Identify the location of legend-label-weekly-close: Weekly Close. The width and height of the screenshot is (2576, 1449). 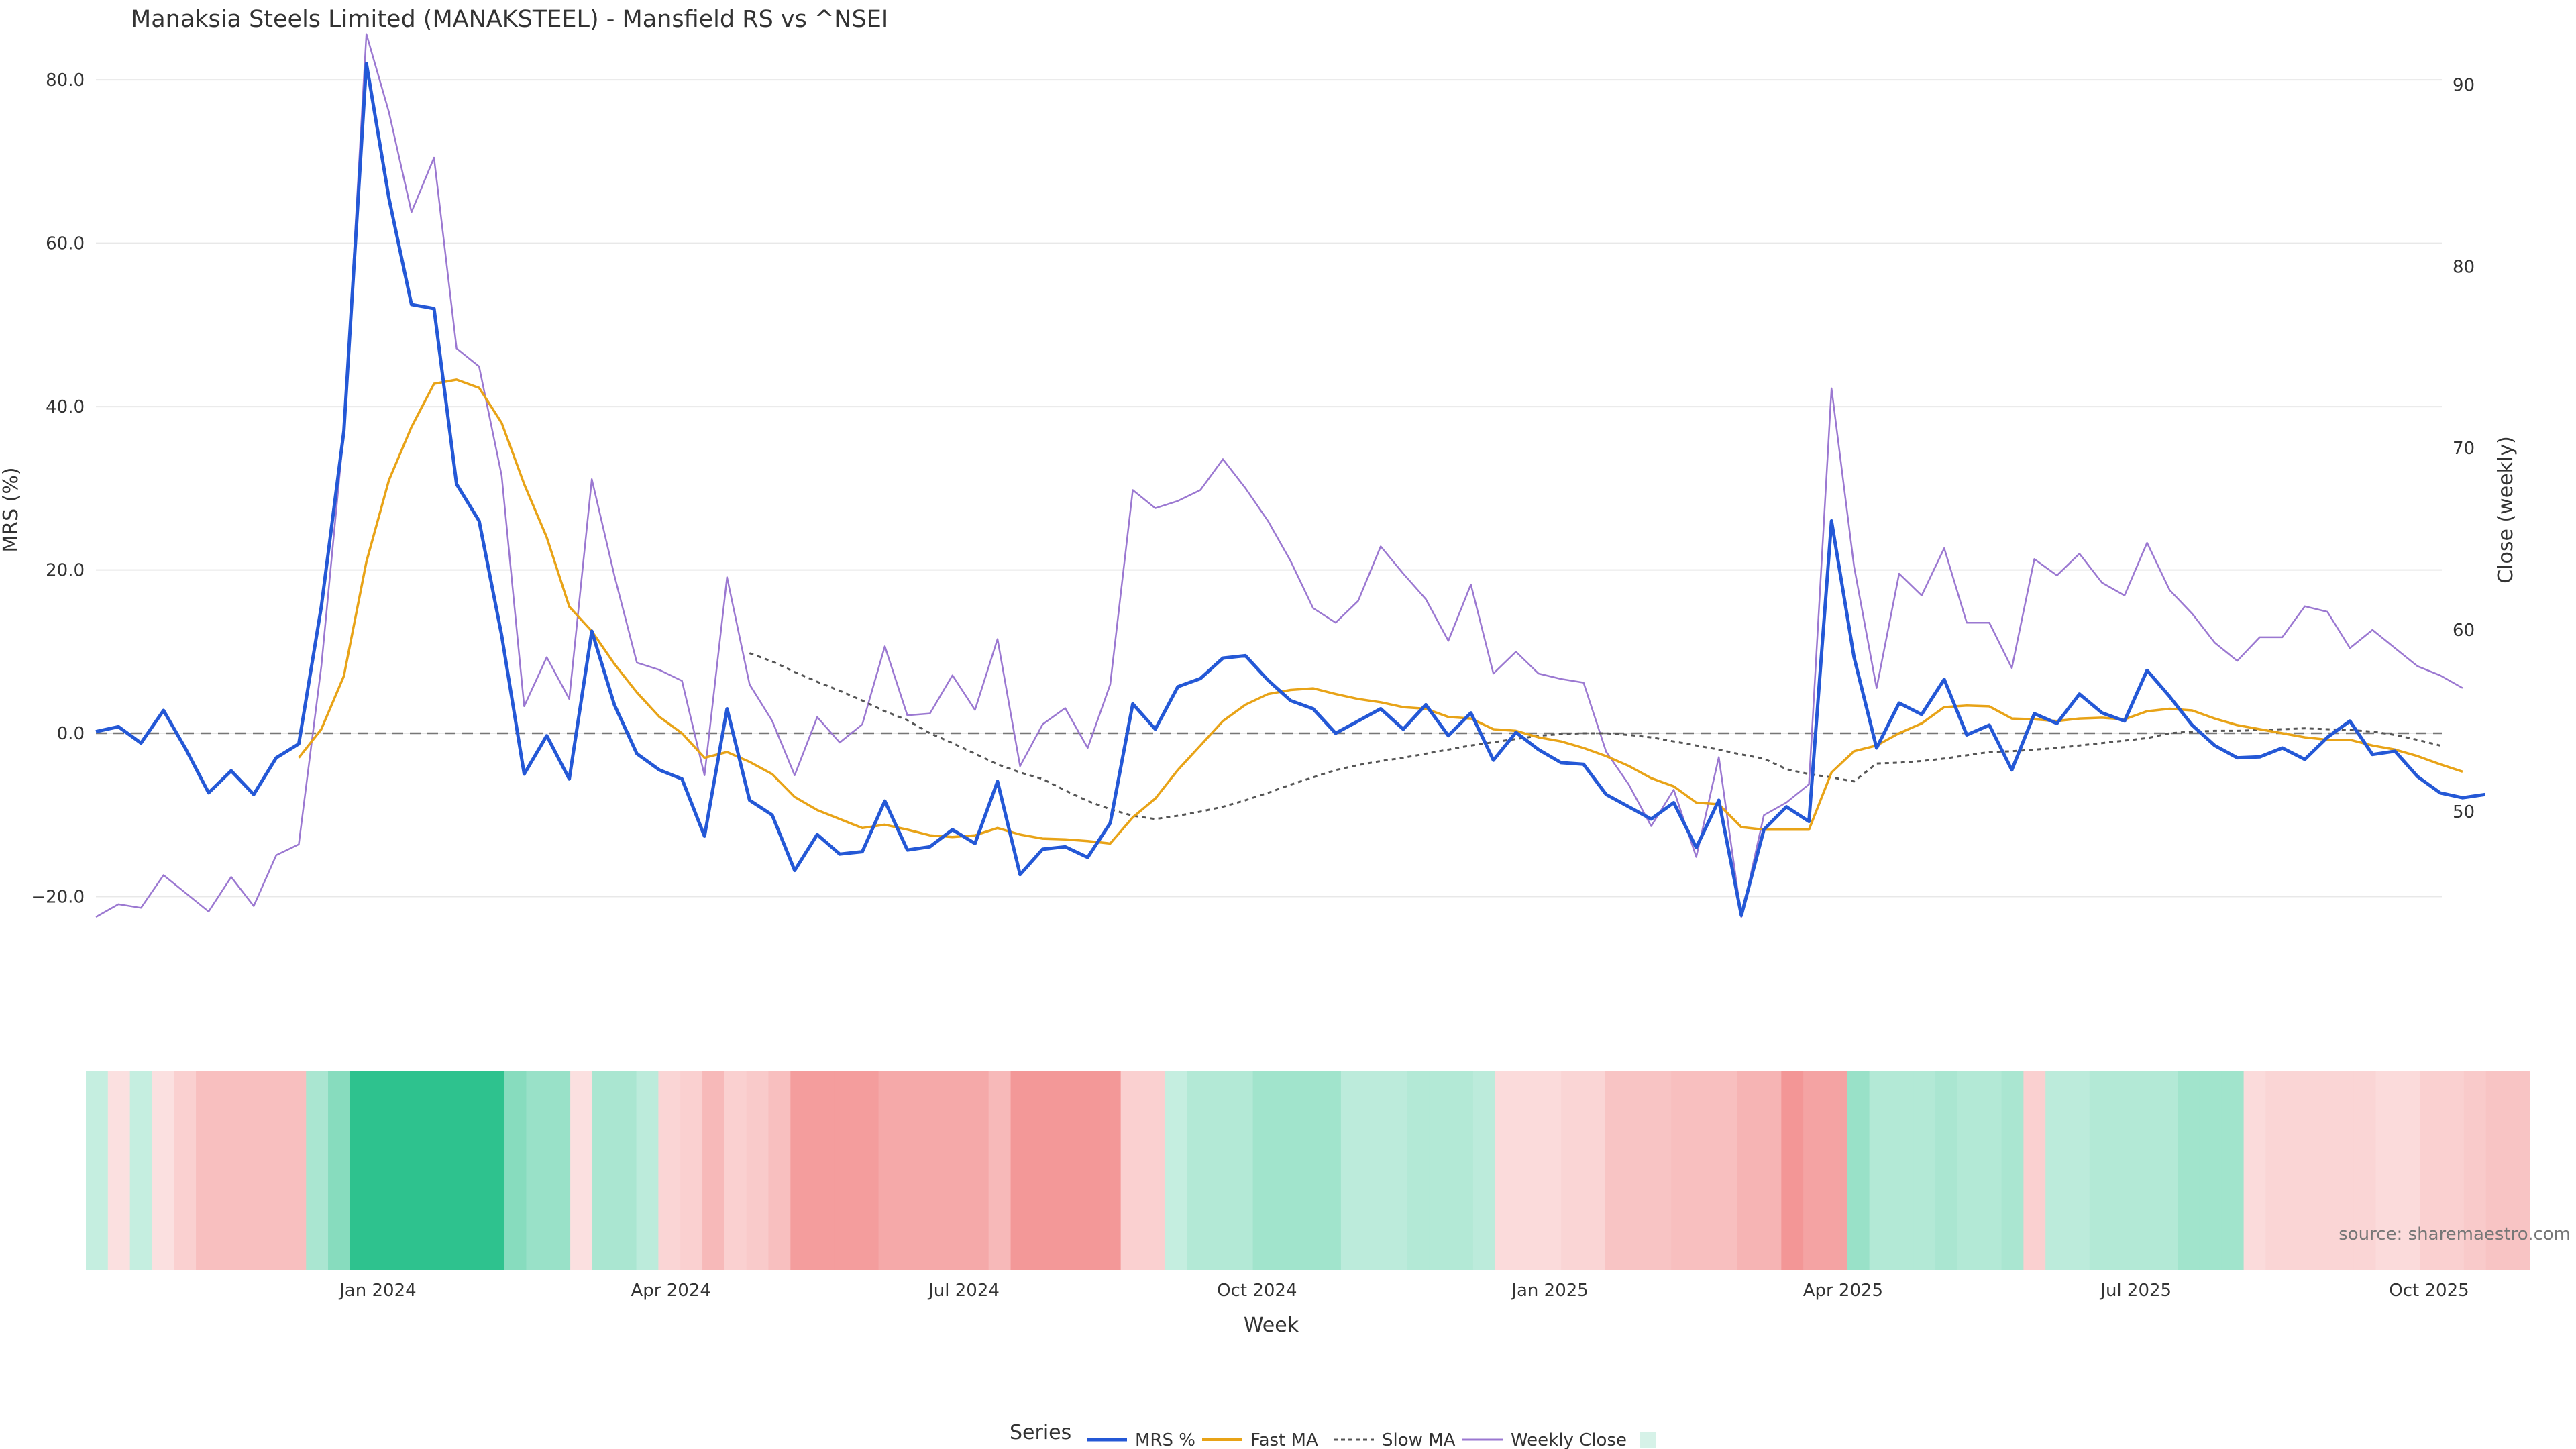
(1569, 1439).